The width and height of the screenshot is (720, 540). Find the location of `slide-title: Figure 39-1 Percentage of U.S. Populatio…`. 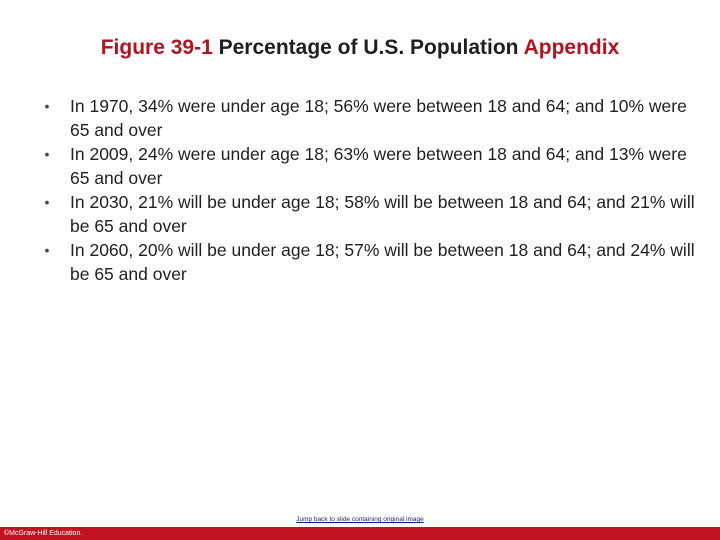

slide-title: Figure 39-1 Percentage of U.S. Populatio… is located at coordinates (360, 48).